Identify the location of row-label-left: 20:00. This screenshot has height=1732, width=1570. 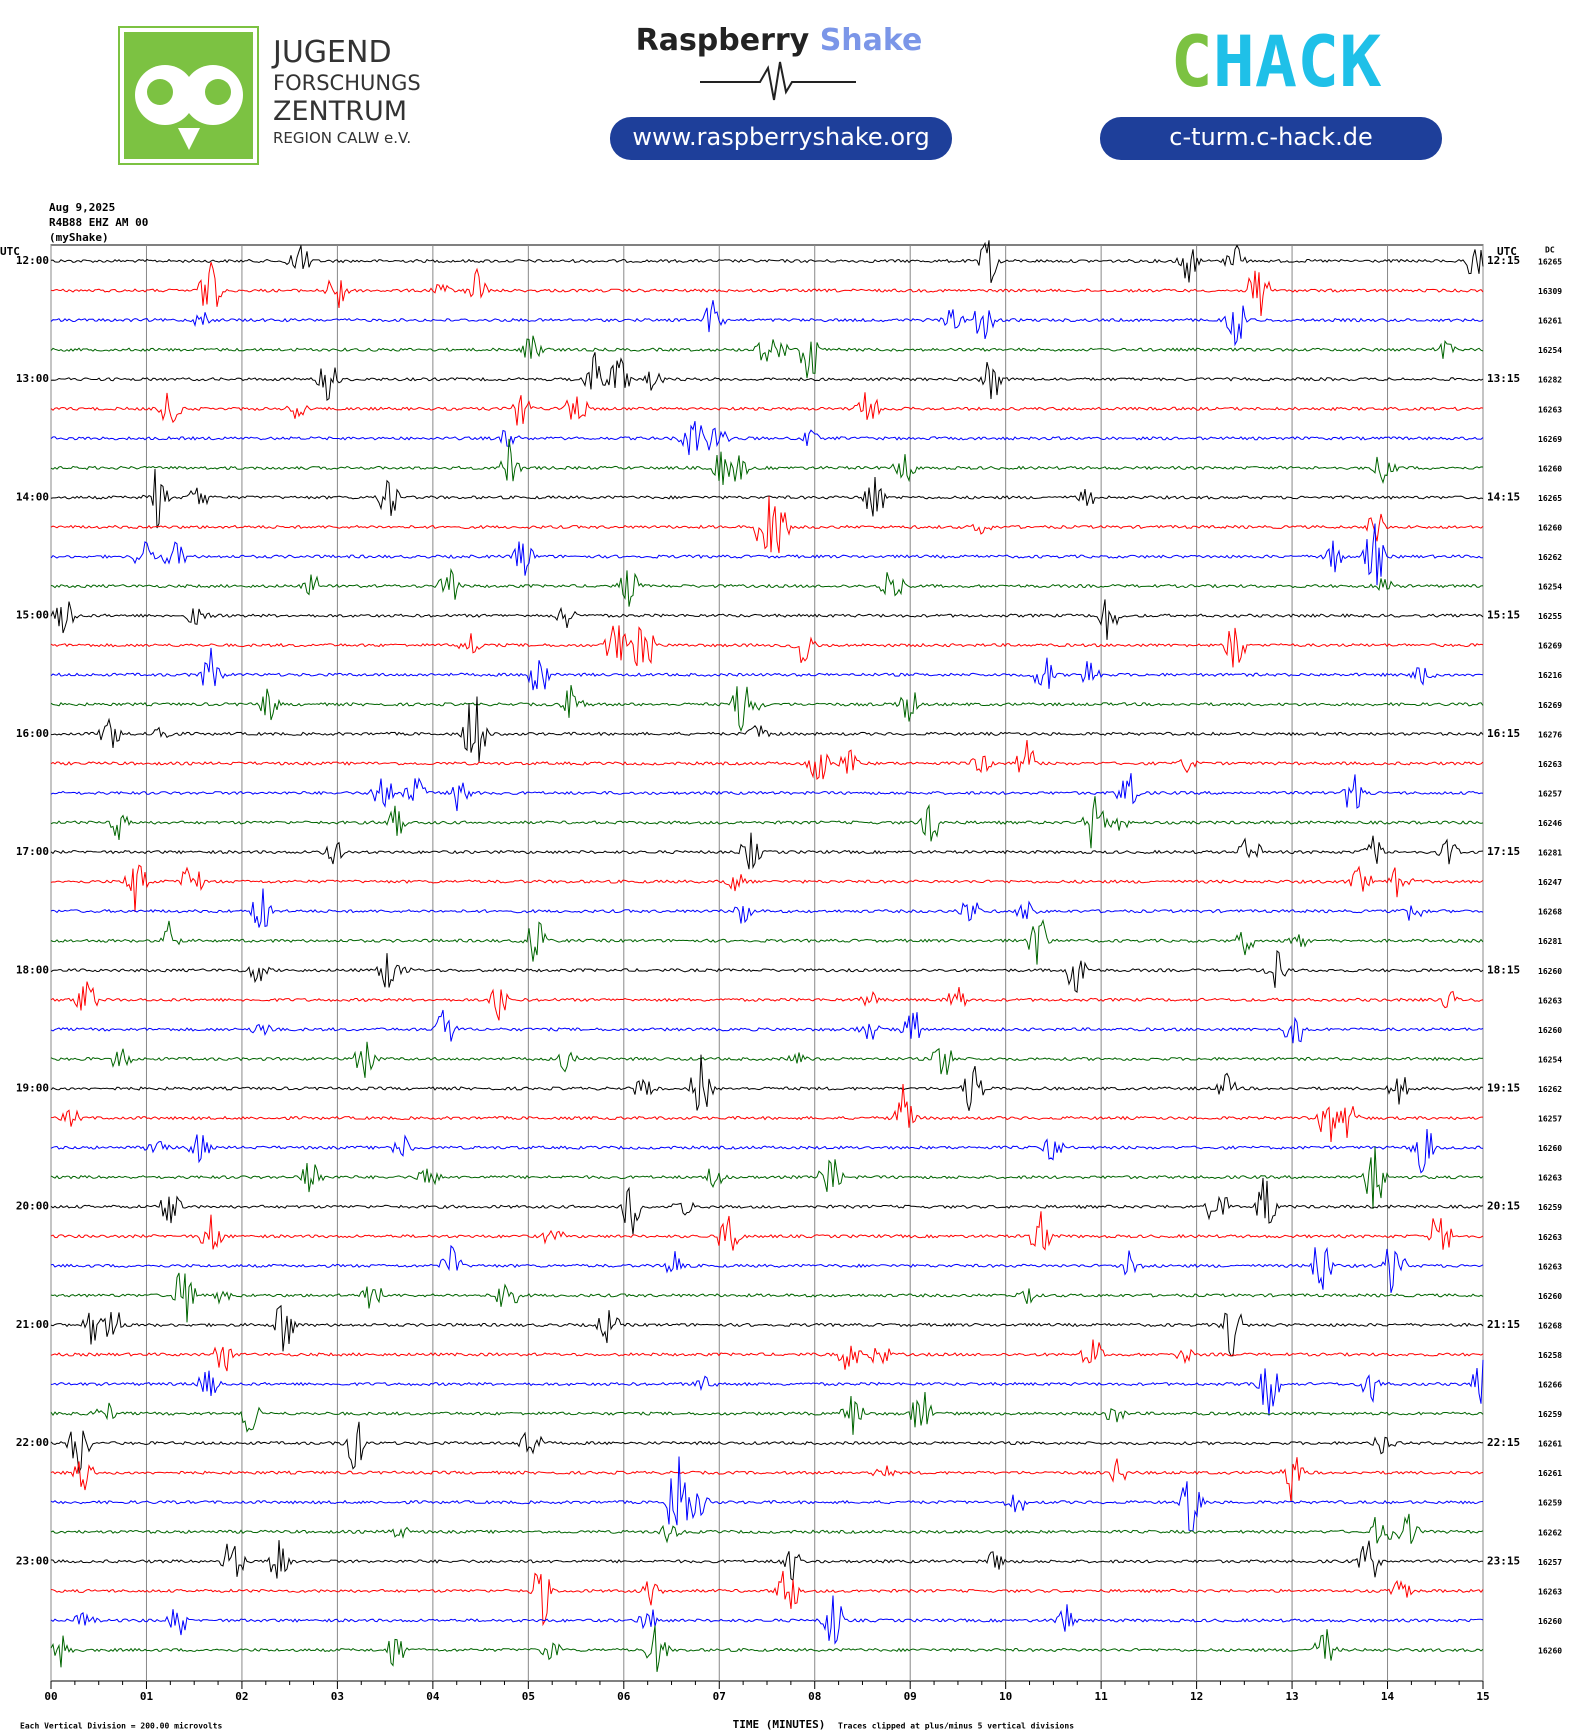
(32, 1206).